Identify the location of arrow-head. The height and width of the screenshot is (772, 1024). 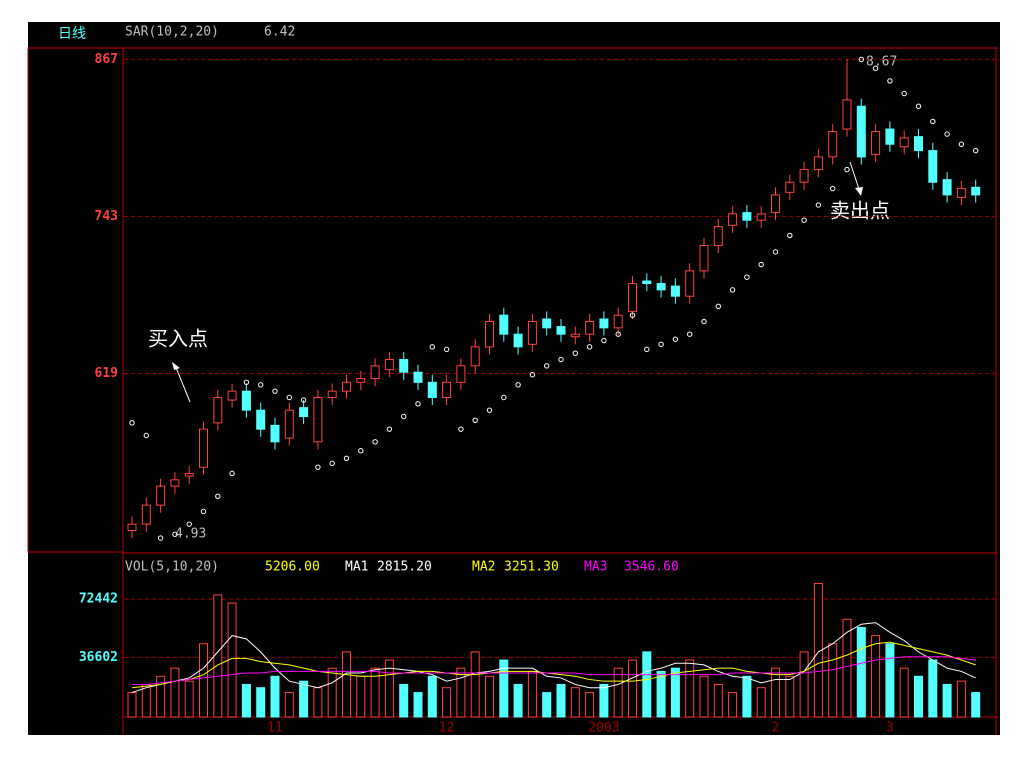
(859, 191).